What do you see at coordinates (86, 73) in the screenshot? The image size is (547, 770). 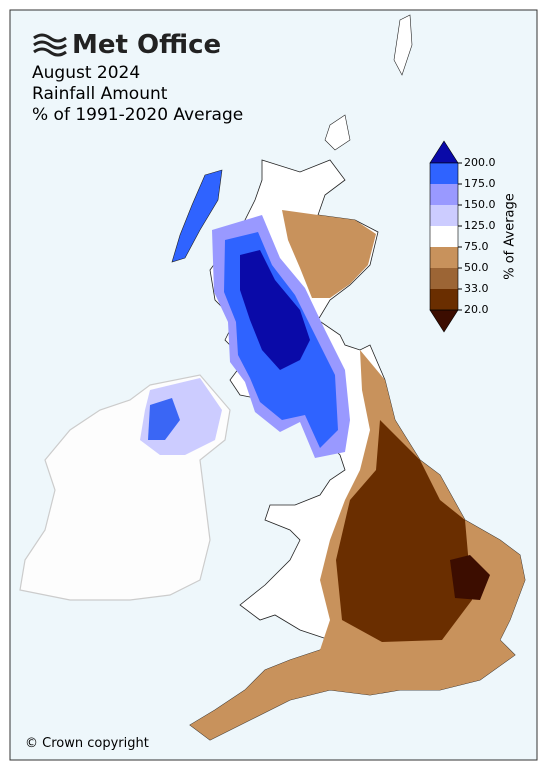 I see `title-line: August 2024` at bounding box center [86, 73].